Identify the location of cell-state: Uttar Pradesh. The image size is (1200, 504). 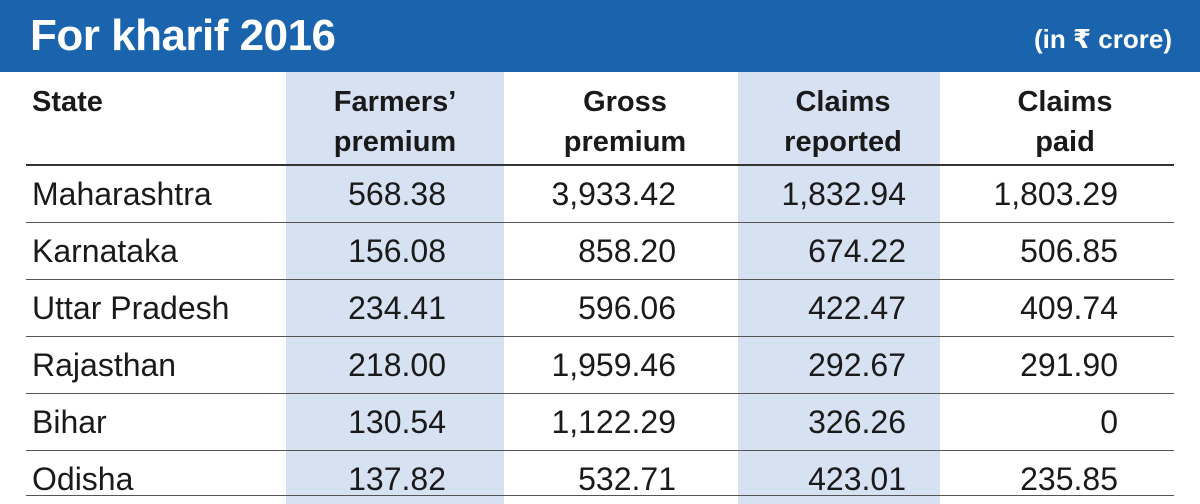
(131, 308).